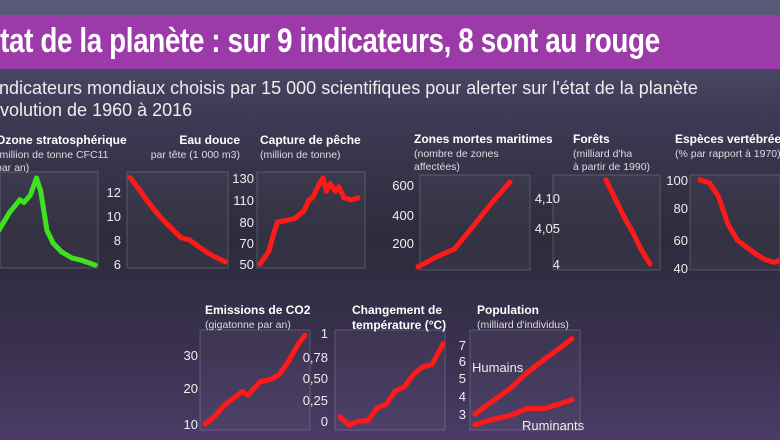 The image size is (780, 440). Describe the element at coordinates (117, 240) in the screenshot. I see `y-tick-label: 8` at that location.